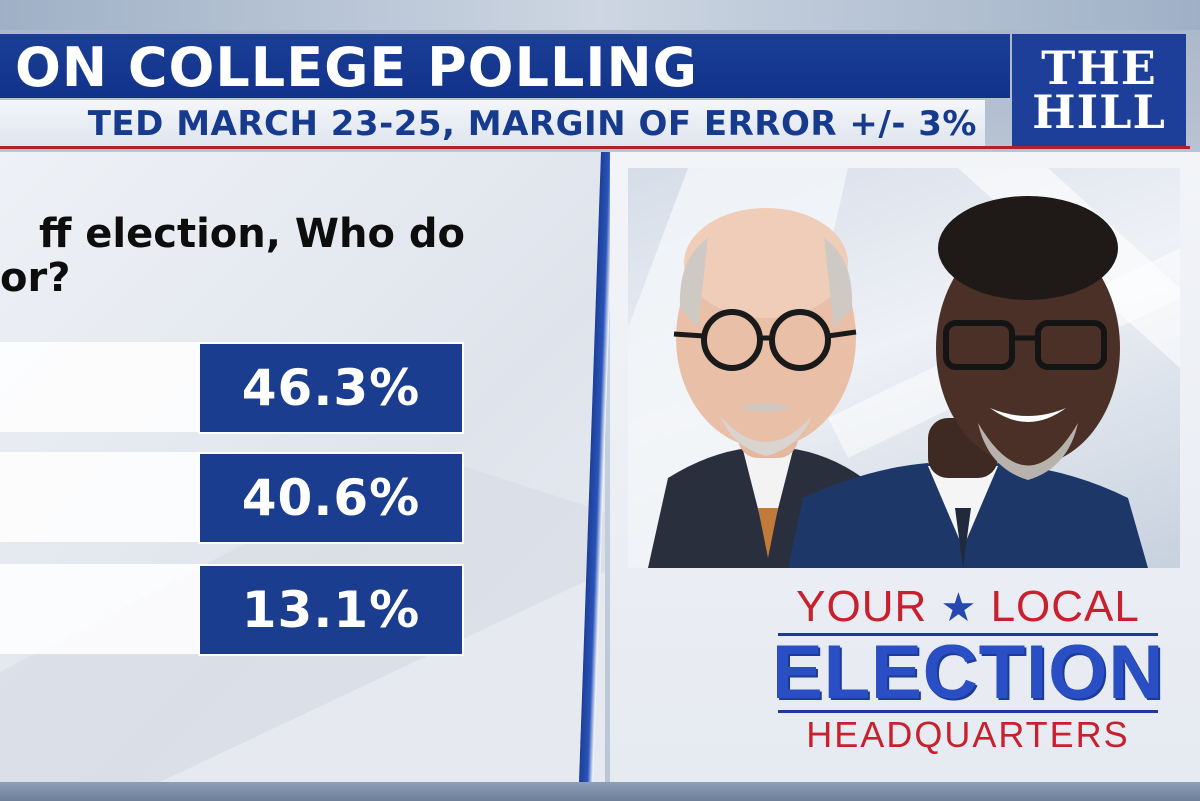 The width and height of the screenshot is (1200, 801). Describe the element at coordinates (968, 734) in the screenshot. I see `slogan-bottom-word: HEADQUARTERS` at that location.